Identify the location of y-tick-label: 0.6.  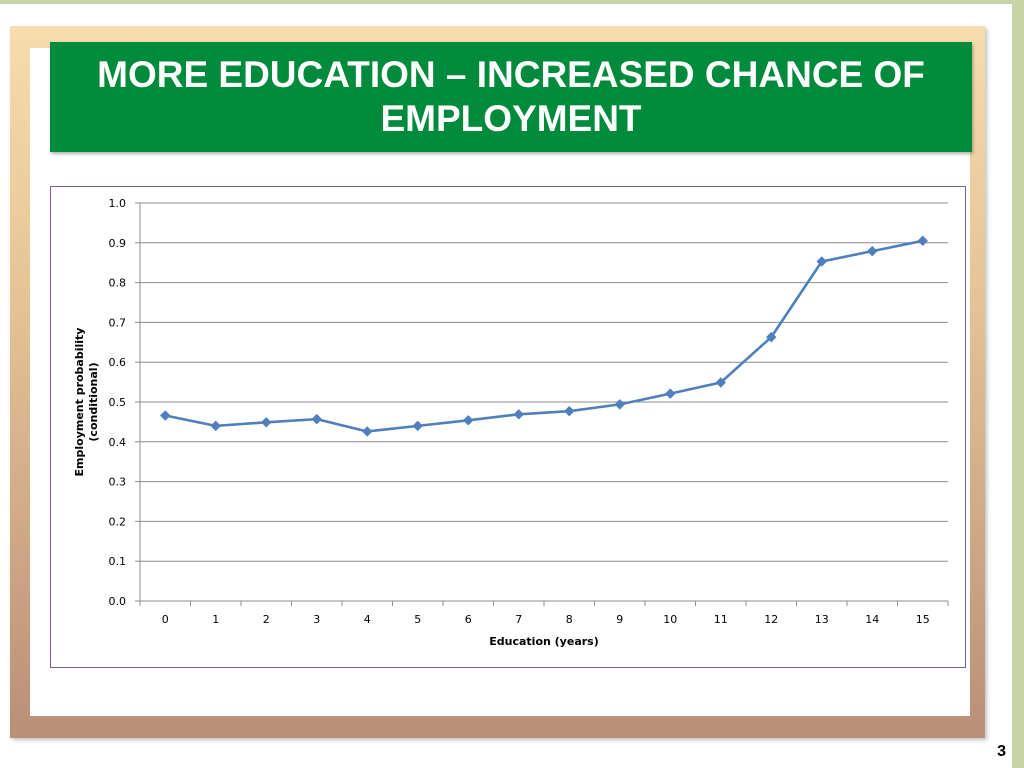
(118, 362).